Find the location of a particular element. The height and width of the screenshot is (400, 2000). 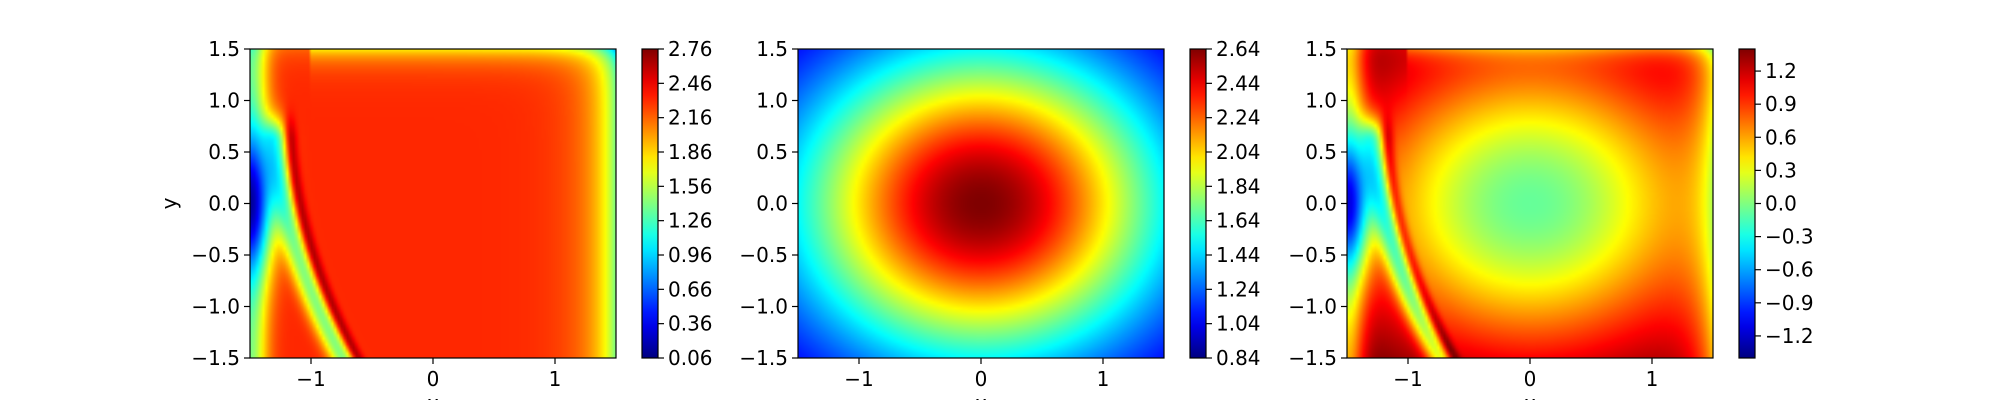

colorbar-2-tick-label: 1.04 is located at coordinates (1238, 324).